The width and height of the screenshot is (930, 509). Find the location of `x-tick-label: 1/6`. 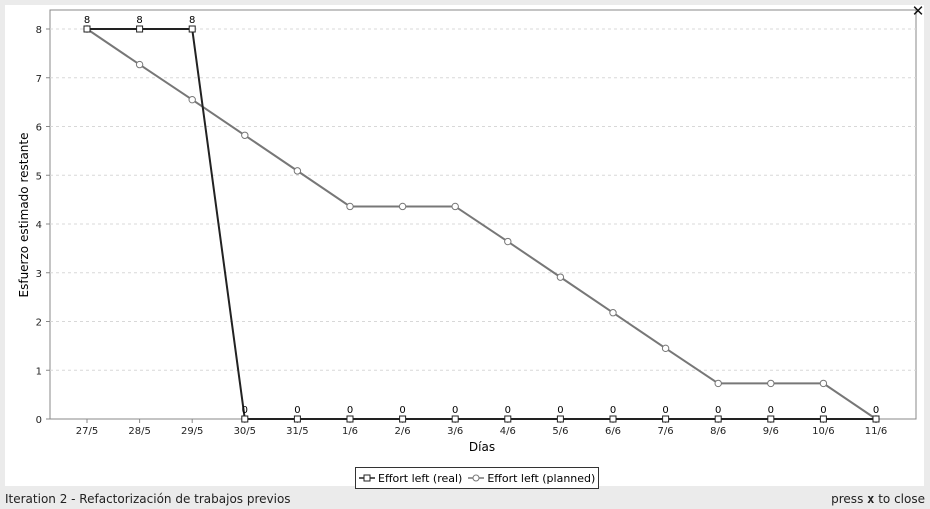

x-tick-label: 1/6 is located at coordinates (350, 431).